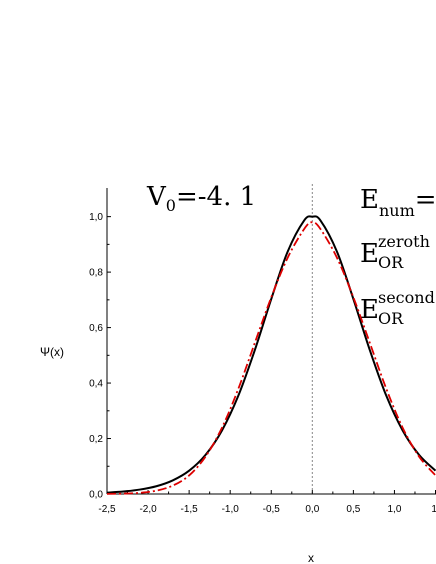  I want to click on y-tick-label: 1,0, so click(96, 217).